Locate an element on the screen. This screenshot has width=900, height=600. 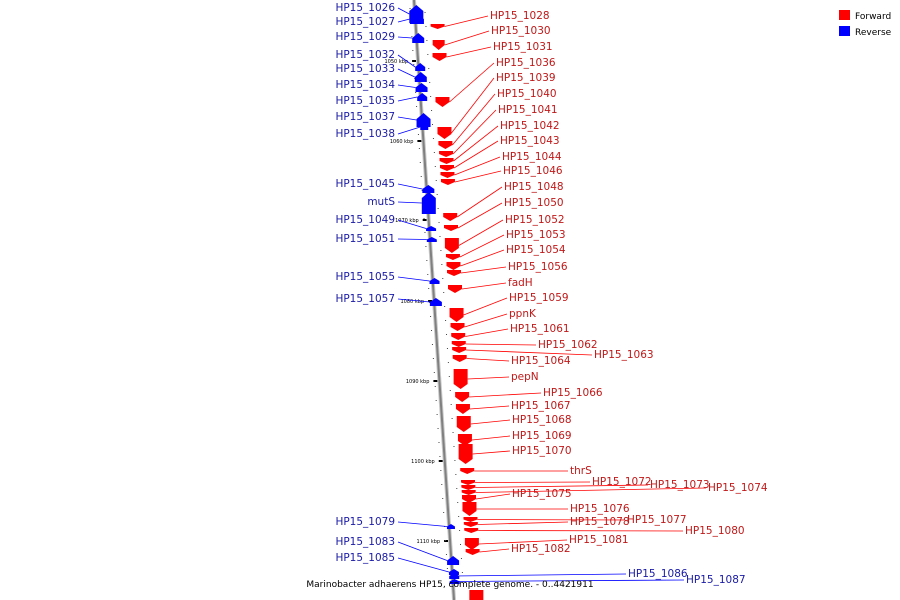
forward-gene-label: HP15_1068 is located at coordinates (542, 420).